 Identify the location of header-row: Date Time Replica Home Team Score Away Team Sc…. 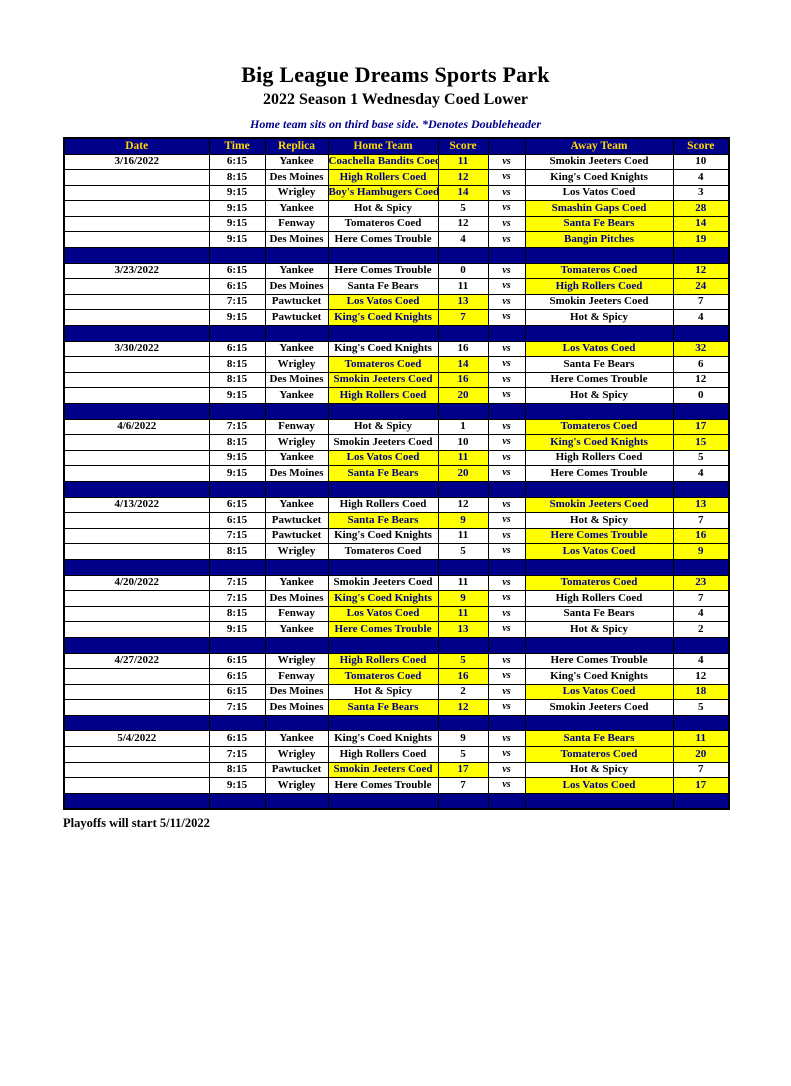
(396, 146).